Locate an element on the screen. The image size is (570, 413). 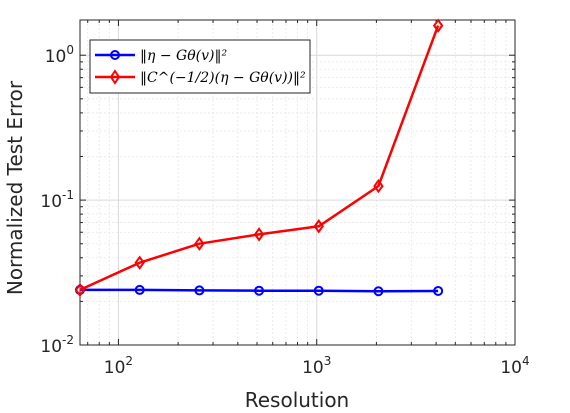
y-tick-label: 10⁻¹ is located at coordinates (57, 200).